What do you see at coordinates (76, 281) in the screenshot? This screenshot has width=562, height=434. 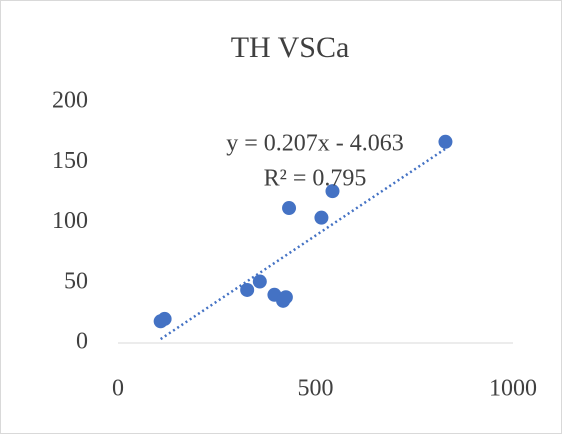 I see `y-tick-label: 50` at bounding box center [76, 281].